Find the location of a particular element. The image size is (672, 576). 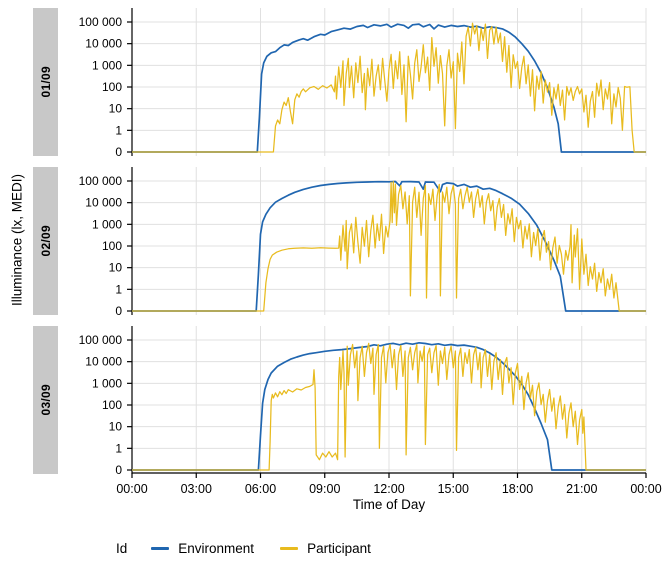

x-tick-label: 15:00 is located at coordinates (453, 489).